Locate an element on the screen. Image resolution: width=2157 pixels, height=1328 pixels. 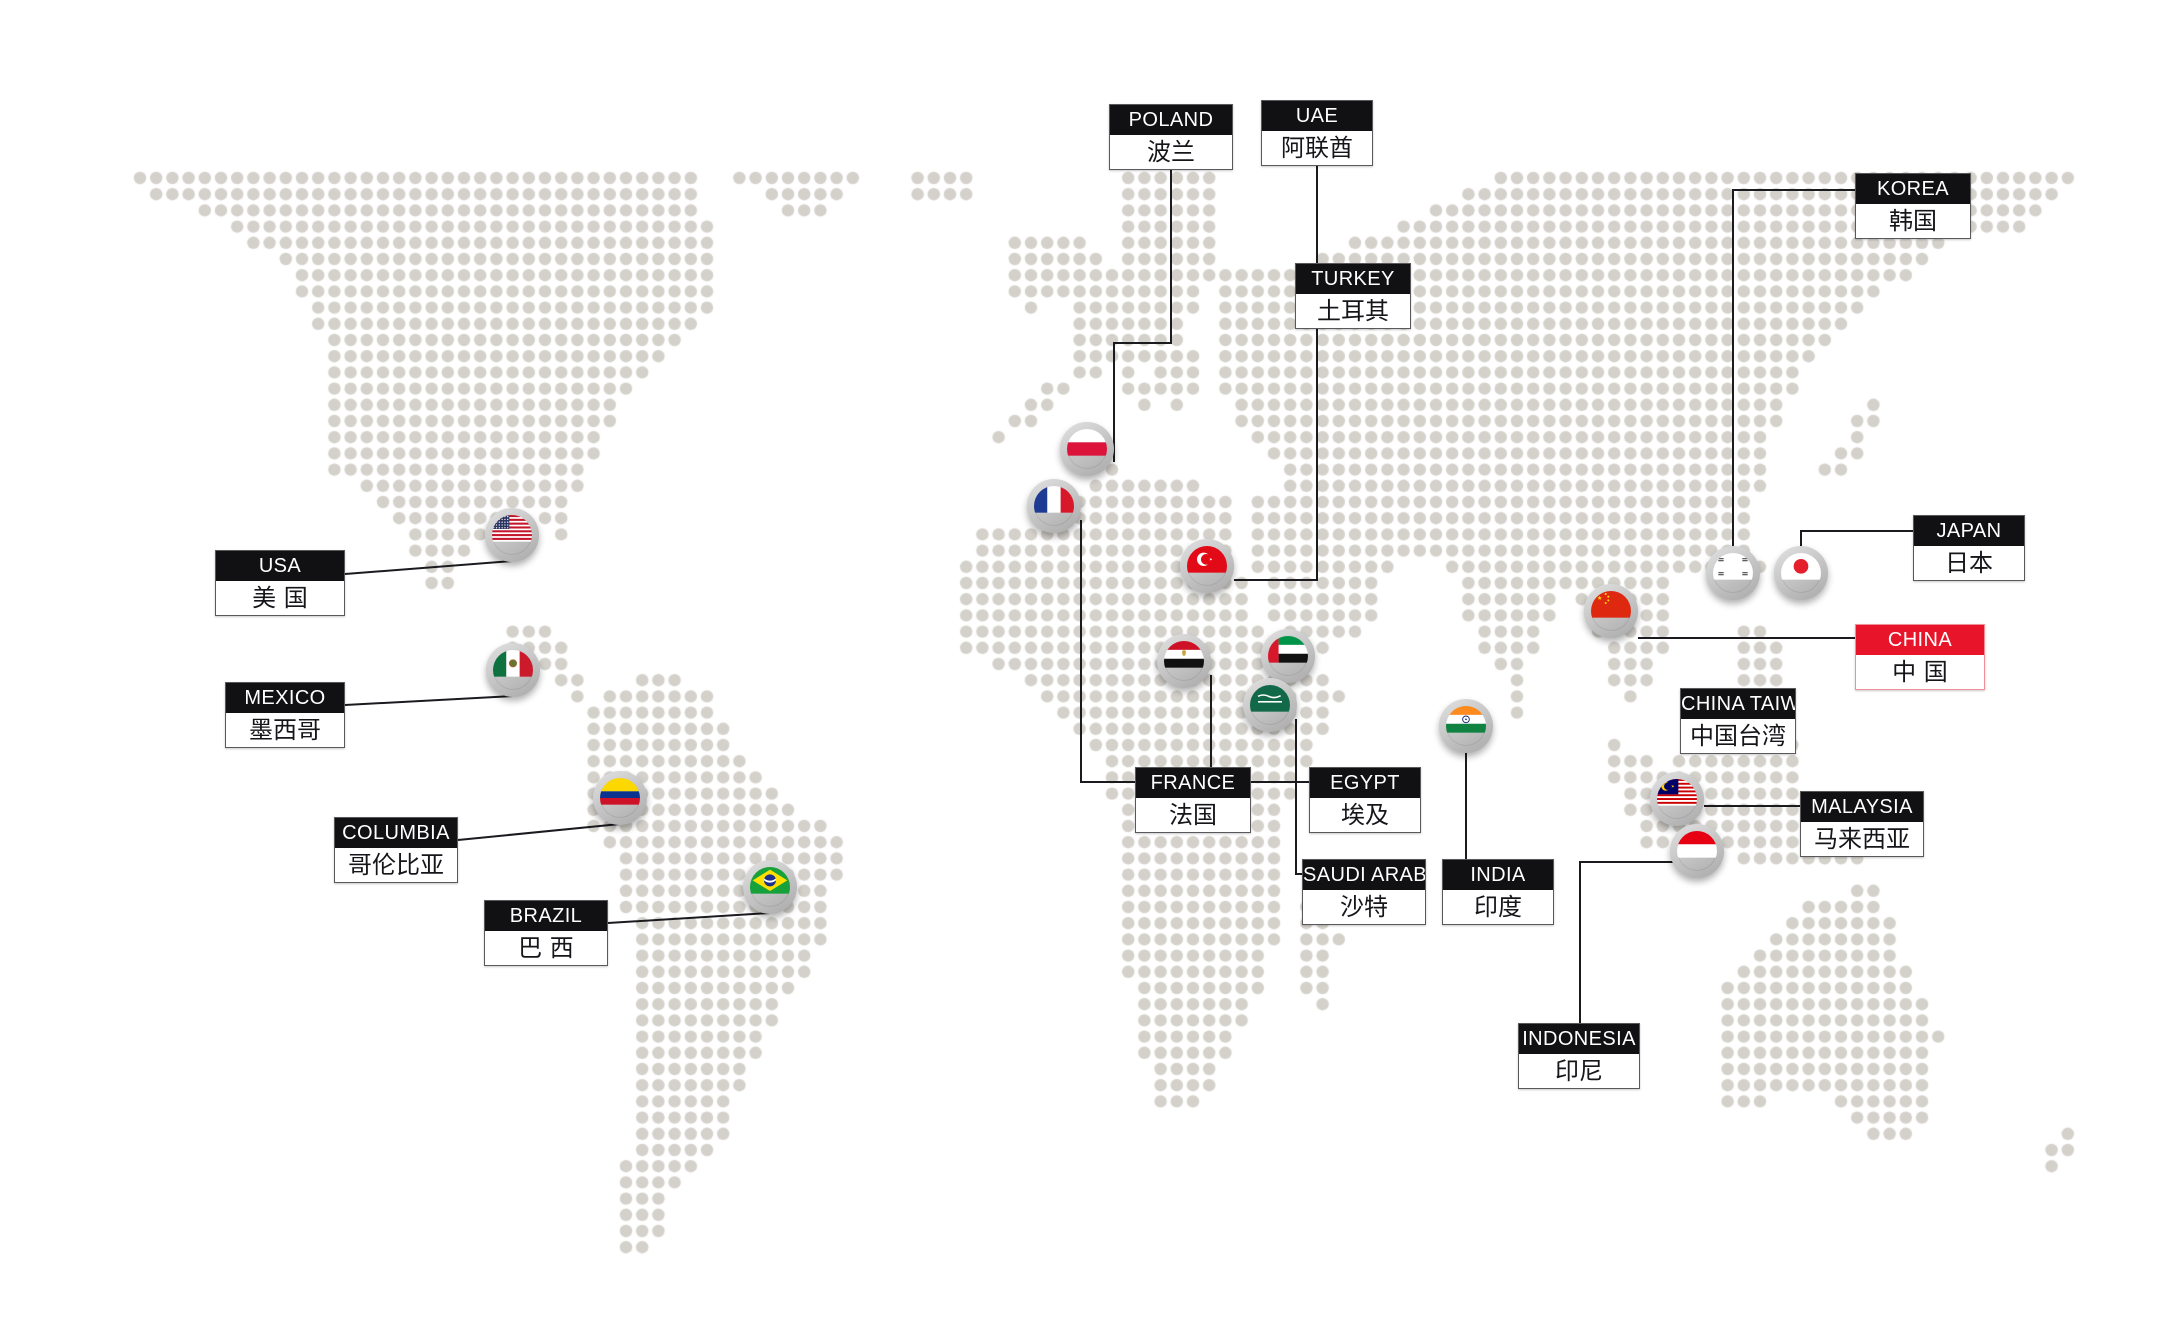
country-label-malaysia: MALAYSIA 马来西亚 is located at coordinates (1862, 824).